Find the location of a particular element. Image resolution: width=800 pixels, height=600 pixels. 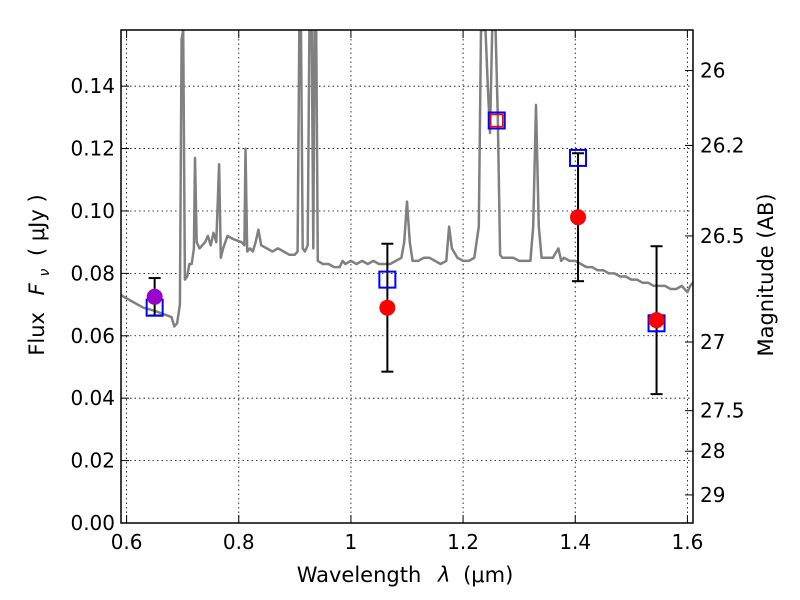

y-axis-label: Flux F ν ( μJy ) is located at coordinates (39, 274).